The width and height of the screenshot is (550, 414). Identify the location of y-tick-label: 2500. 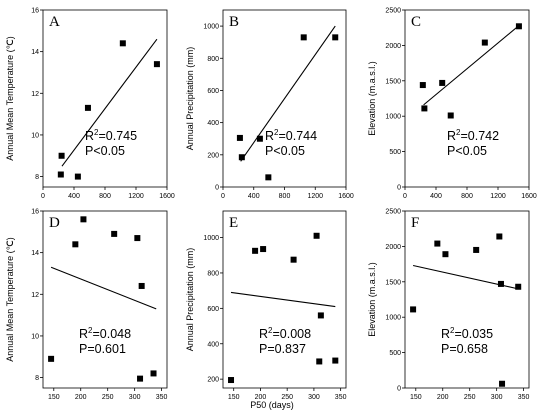
(393, 11).